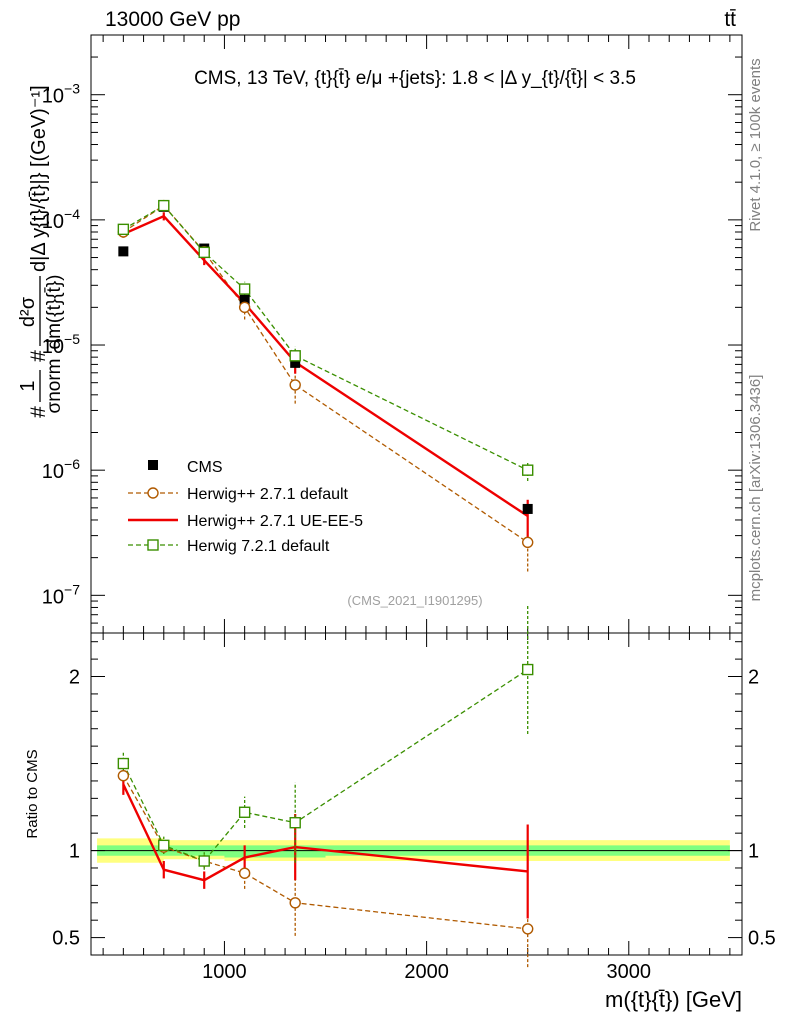 This screenshot has height=1024, width=786. What do you see at coordinates (28, 385) in the screenshot?
I see `ylabel-frac1-num: 1` at bounding box center [28, 385].